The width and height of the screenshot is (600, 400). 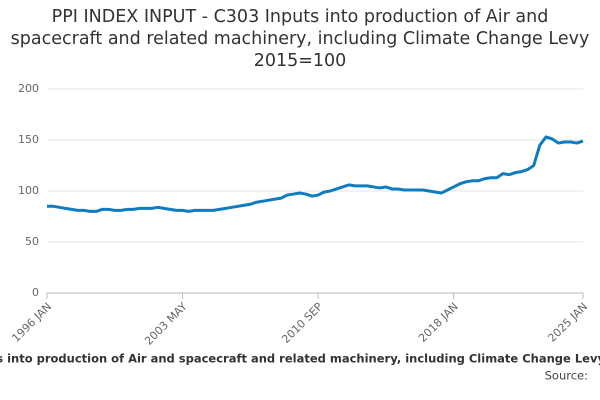 I want to click on x-tick-label: 1996 JAN, so click(x=31, y=322).